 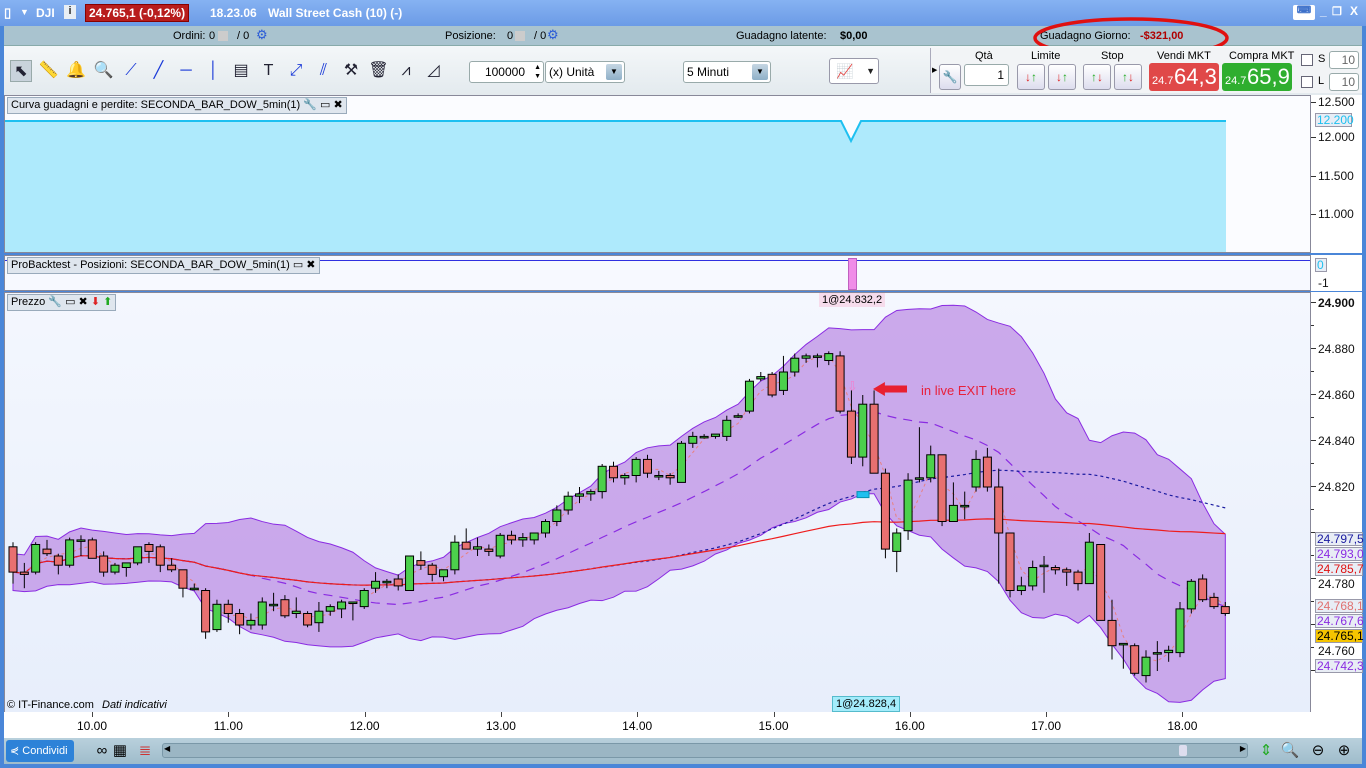 I want to click on bars-icon: ≣, so click(x=145, y=750).